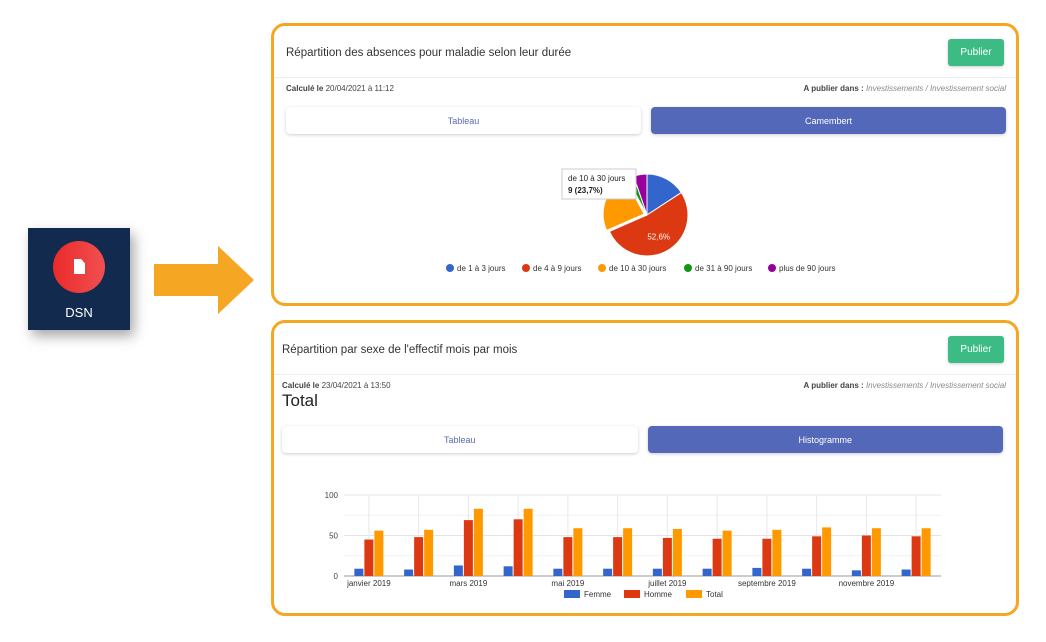  I want to click on y-tick-label: 0, so click(336, 576).